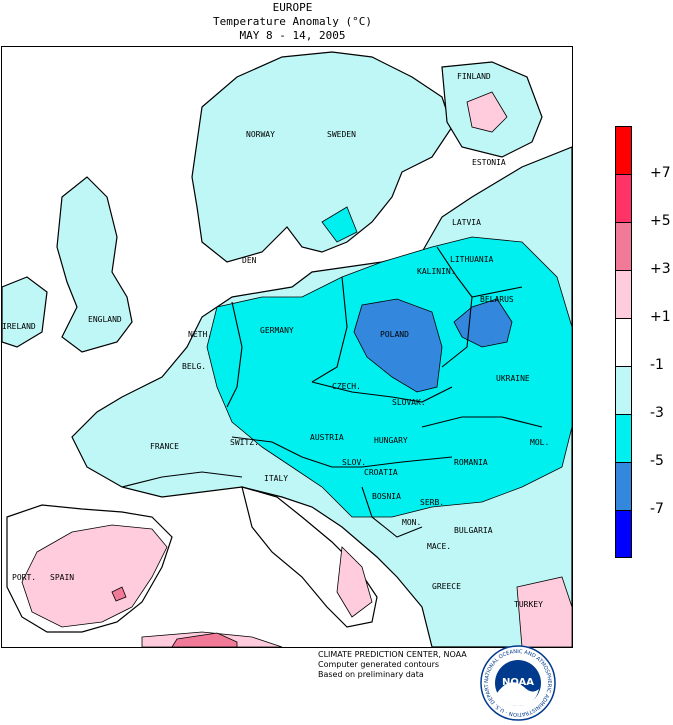 Image resolution: width=673 pixels, height=725 pixels. I want to click on label-czech: CZECH., so click(346, 386).